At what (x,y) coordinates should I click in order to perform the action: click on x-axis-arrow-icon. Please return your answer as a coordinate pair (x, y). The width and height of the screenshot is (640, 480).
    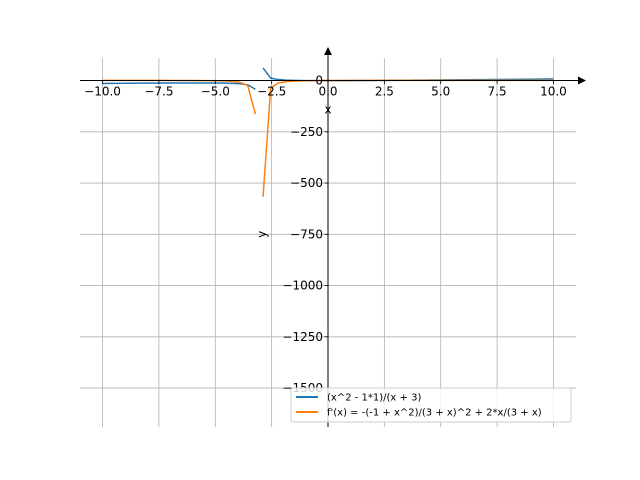
    Looking at the image, I should click on (582, 80).